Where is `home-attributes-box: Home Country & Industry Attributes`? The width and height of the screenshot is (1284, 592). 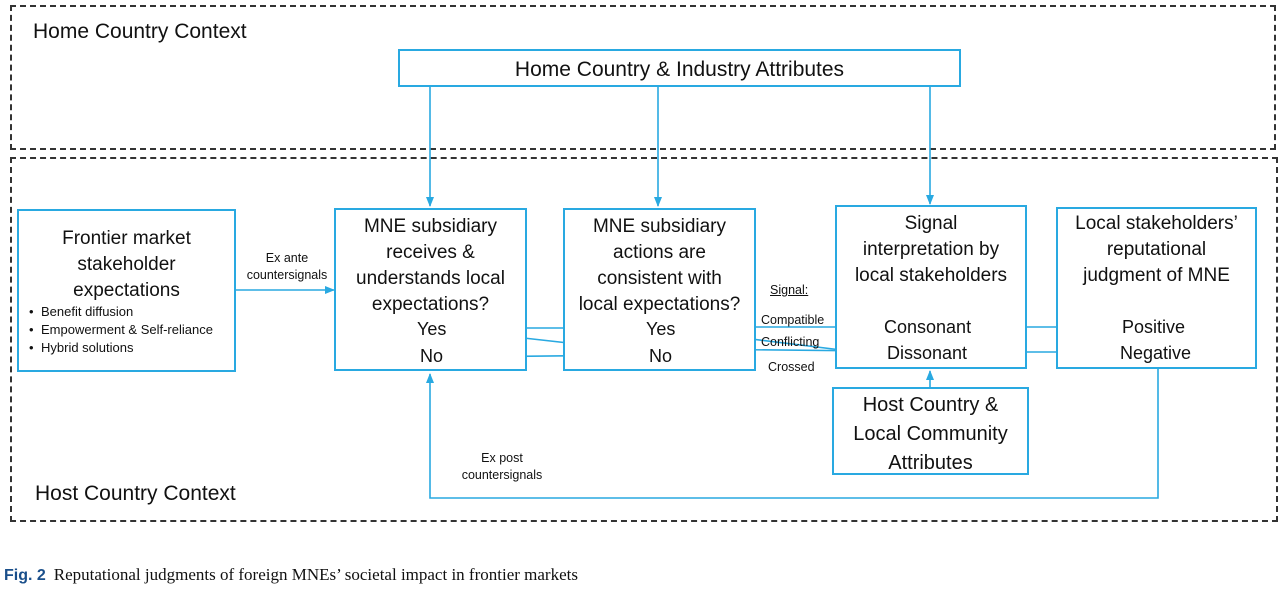
home-attributes-box: Home Country & Industry Attributes is located at coordinates (679, 68).